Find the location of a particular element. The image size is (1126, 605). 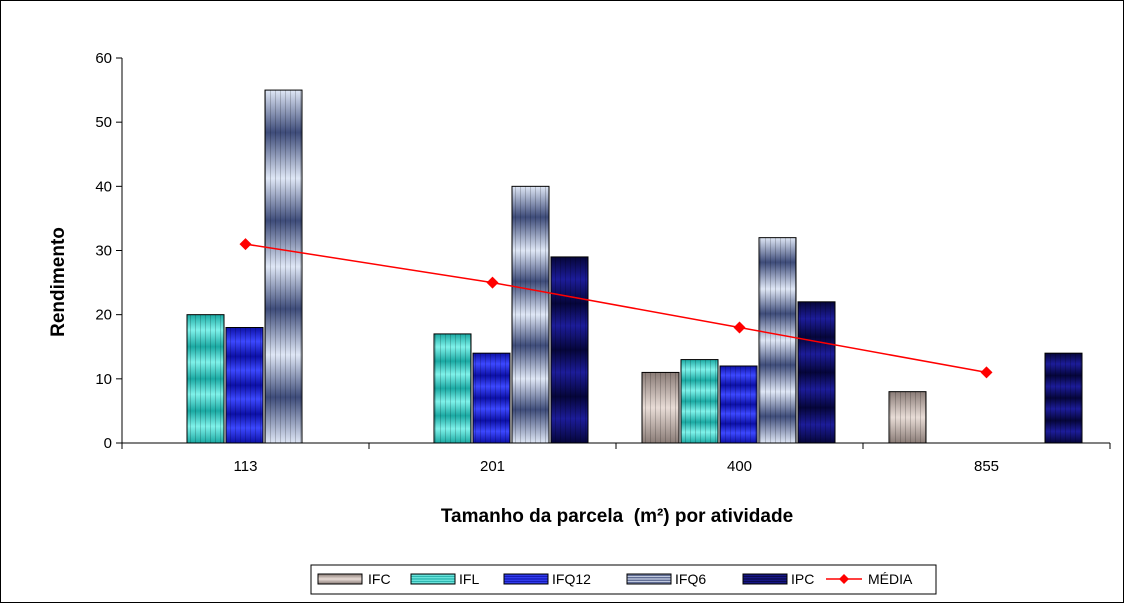

legend: IFC IFL IFQ12 IFQ6 IPC MÉDIA is located at coordinates (623, 579).